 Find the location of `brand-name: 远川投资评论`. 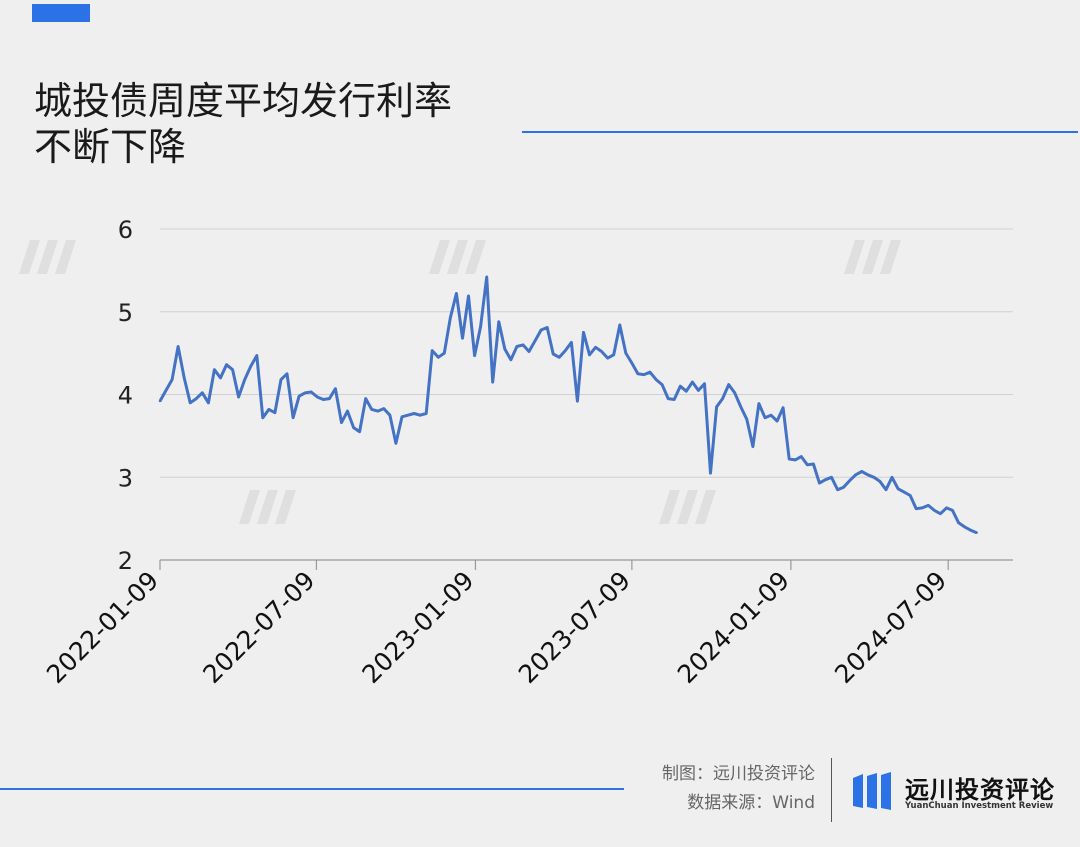

brand-name: 远川投资评论 is located at coordinates (980, 790).